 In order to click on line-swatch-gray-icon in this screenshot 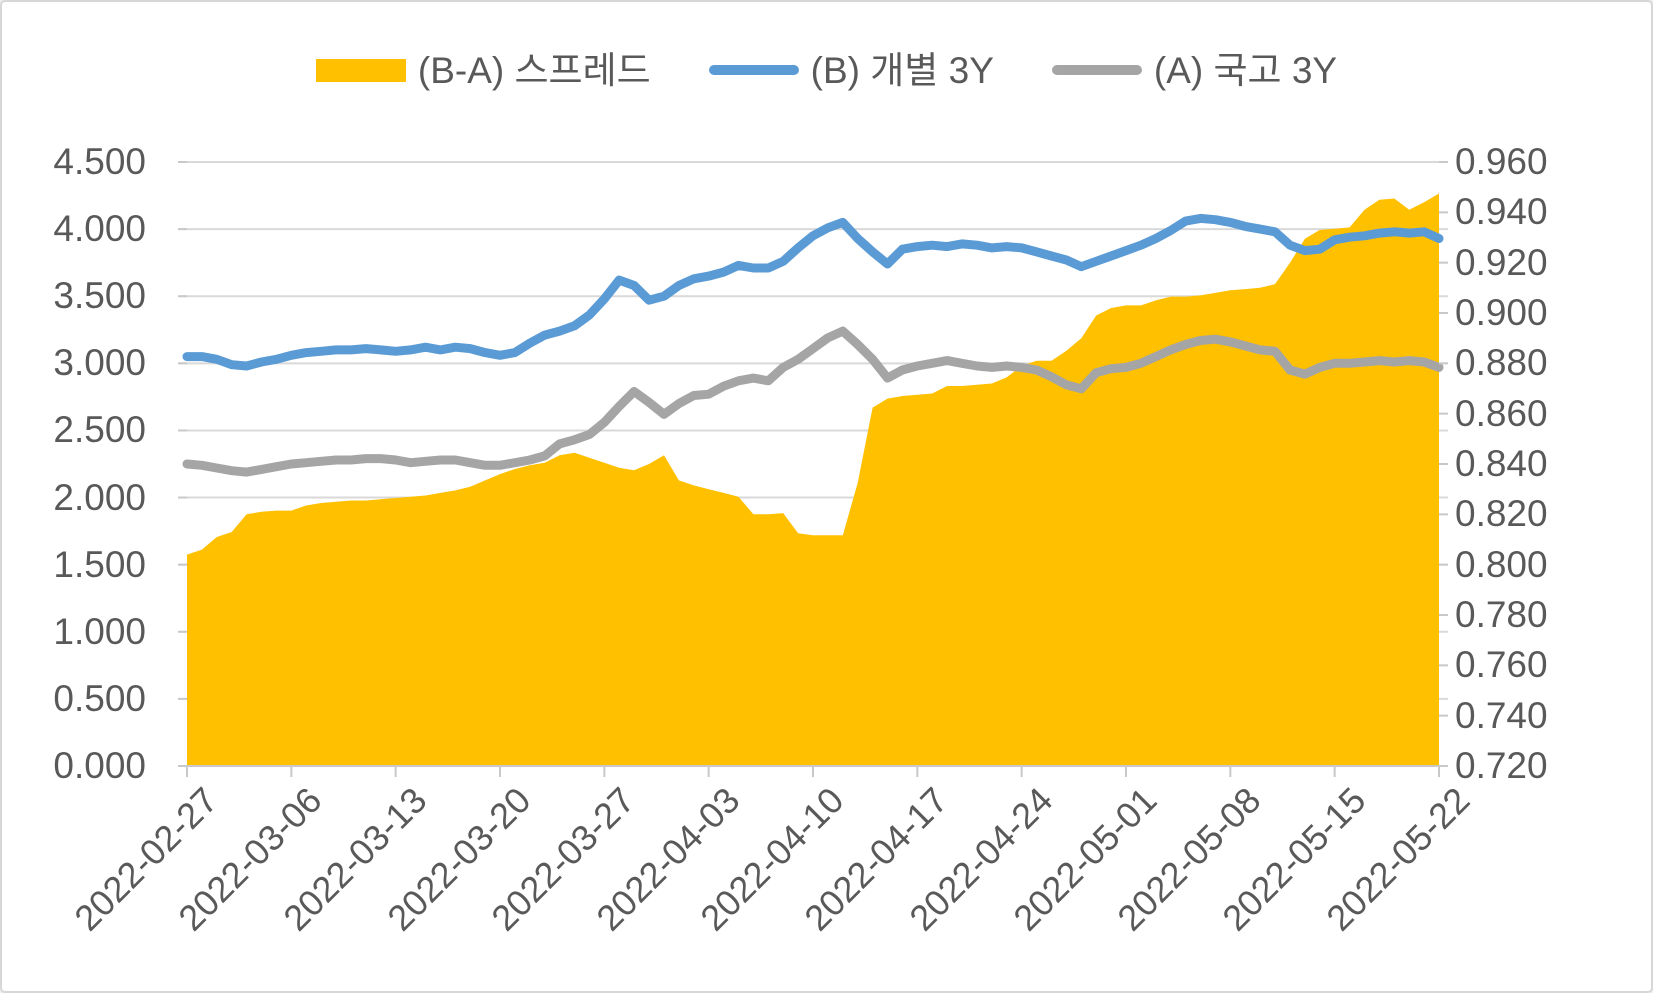, I will do `click(1096, 70)`.